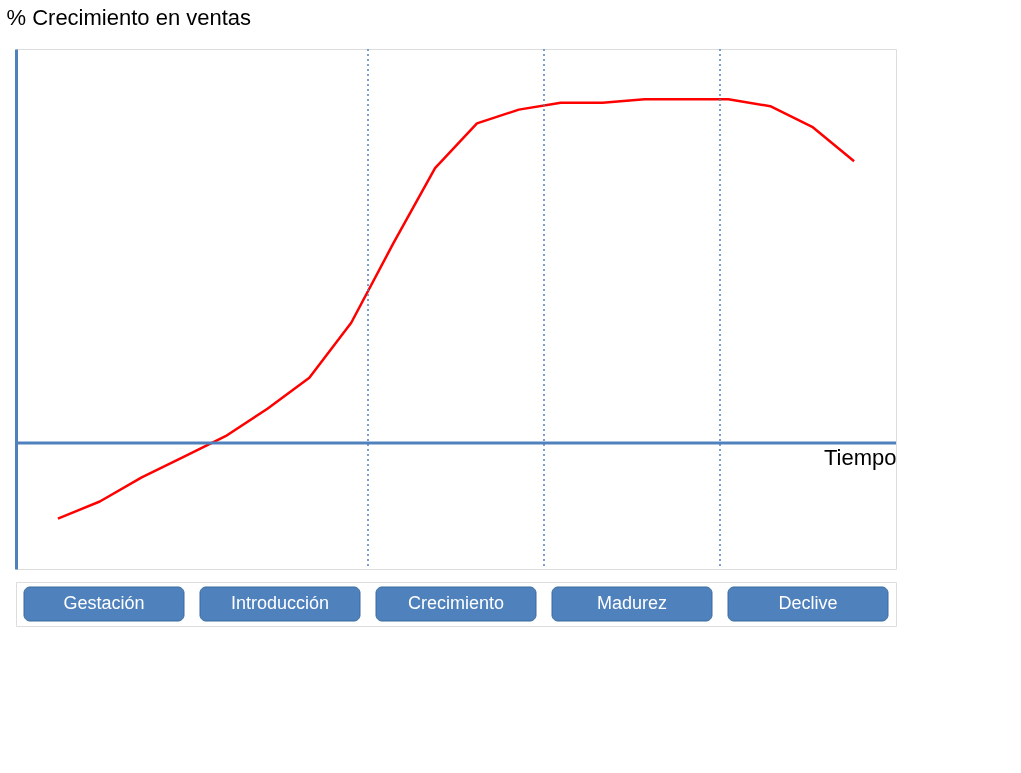 The image size is (1021, 773). Describe the element at coordinates (632, 603) in the screenshot. I see `text: Madurez` at that location.